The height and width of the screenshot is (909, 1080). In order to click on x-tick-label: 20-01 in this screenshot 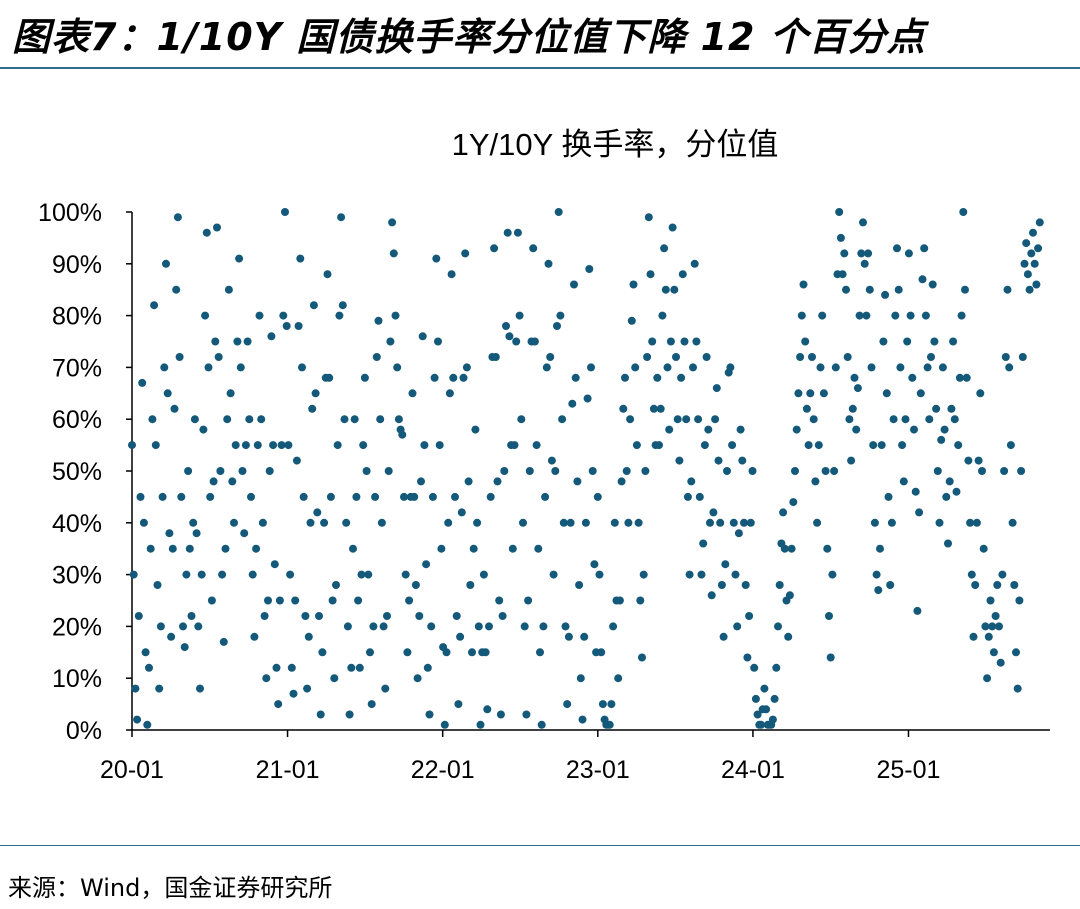, I will do `click(132, 770)`.